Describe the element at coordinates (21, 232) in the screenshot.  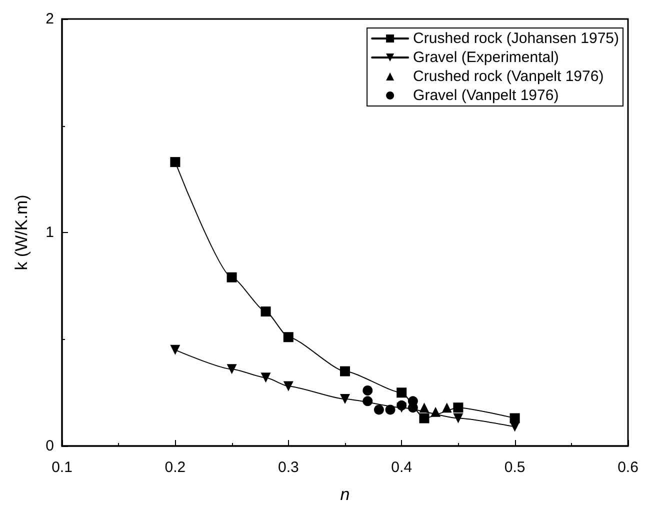
I see `y-axis-title: k (W/K.m)` at that location.